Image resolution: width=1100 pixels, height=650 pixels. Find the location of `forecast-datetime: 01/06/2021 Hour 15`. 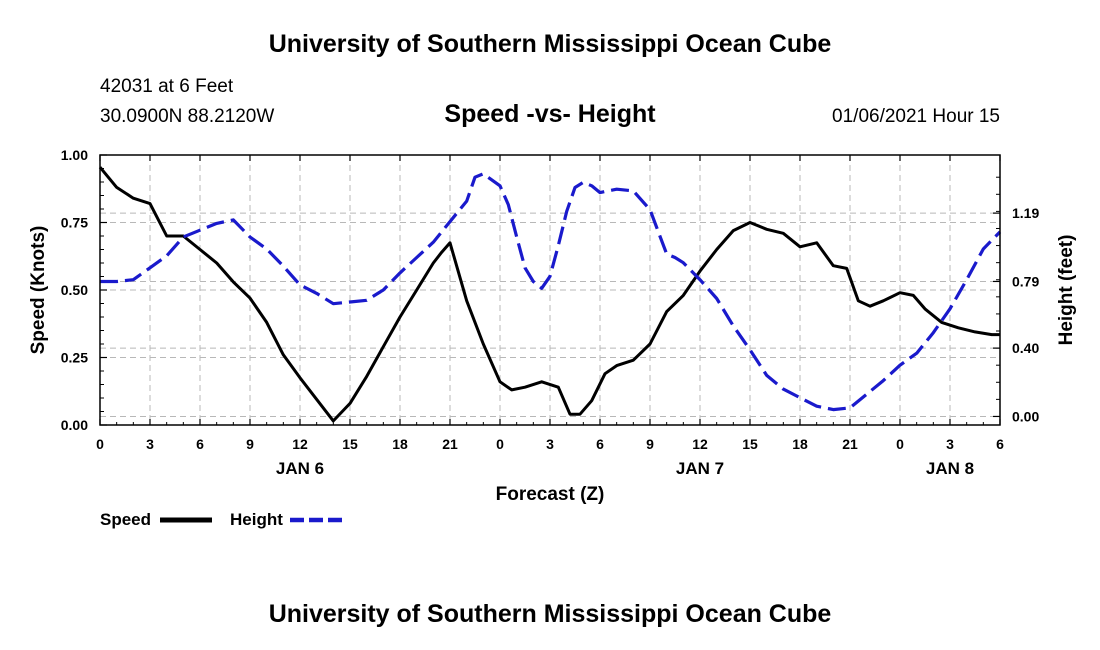

forecast-datetime: 01/06/2021 Hour 15 is located at coordinates (916, 116).